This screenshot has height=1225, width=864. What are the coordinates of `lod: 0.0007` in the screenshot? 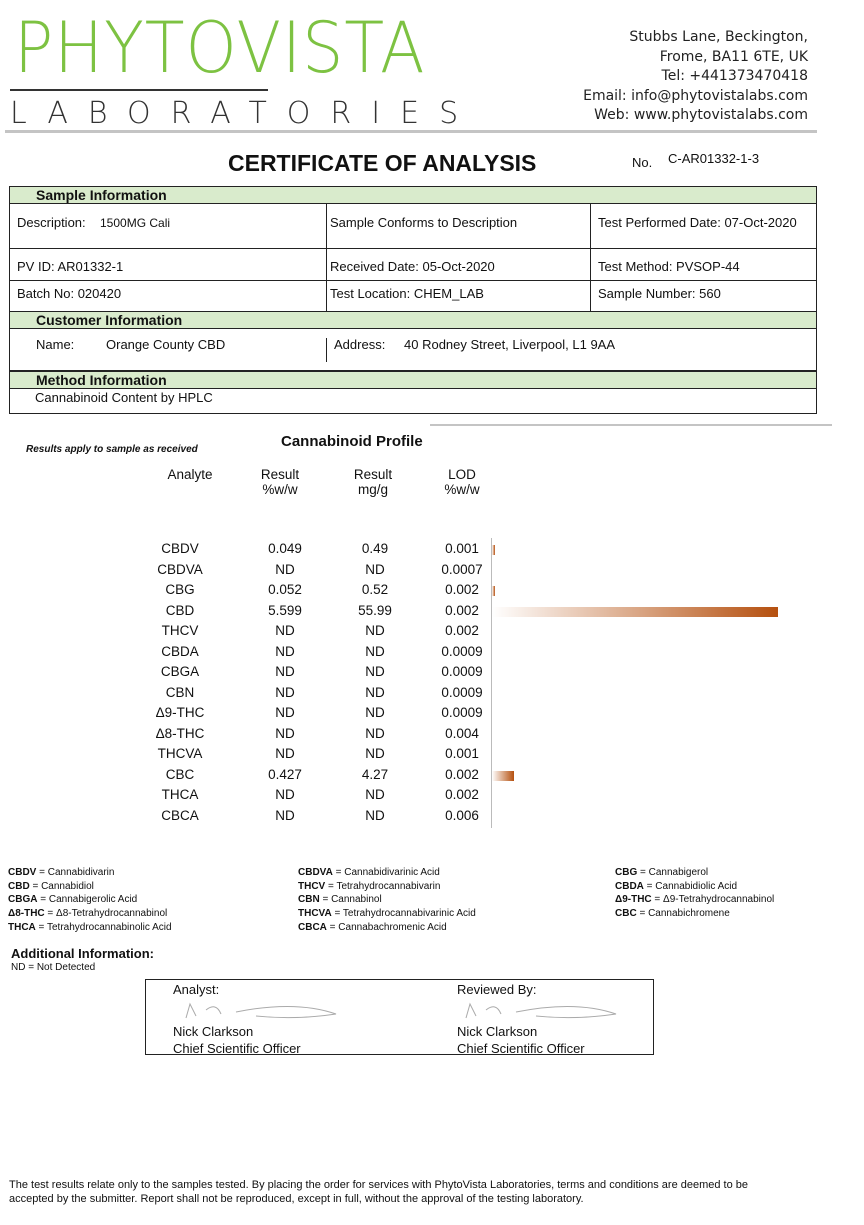 It's located at (462, 569).